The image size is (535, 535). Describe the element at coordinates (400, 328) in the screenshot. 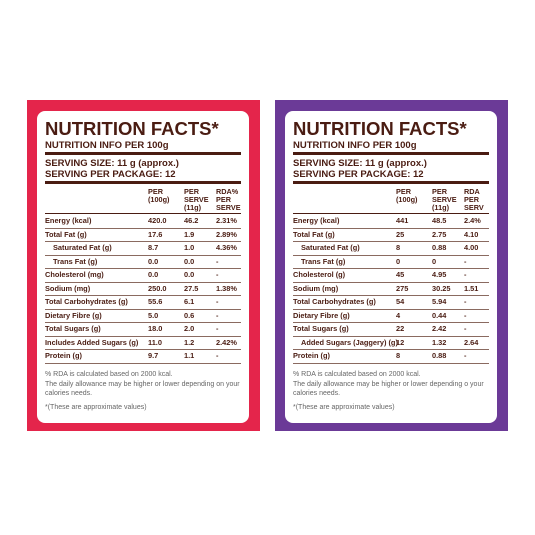

I see `nutrient-value: 22` at that location.